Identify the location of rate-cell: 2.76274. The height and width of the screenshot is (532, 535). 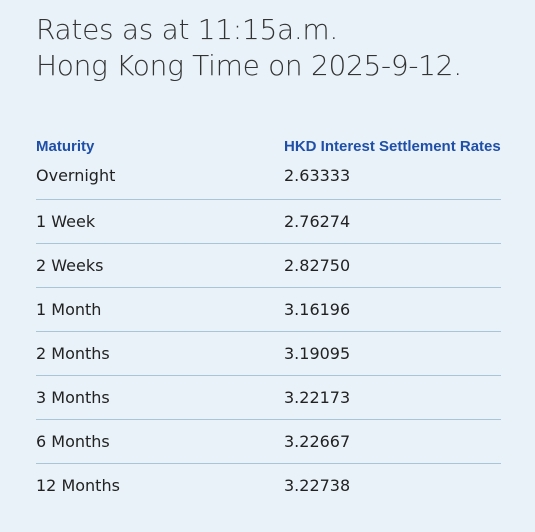
(392, 221).